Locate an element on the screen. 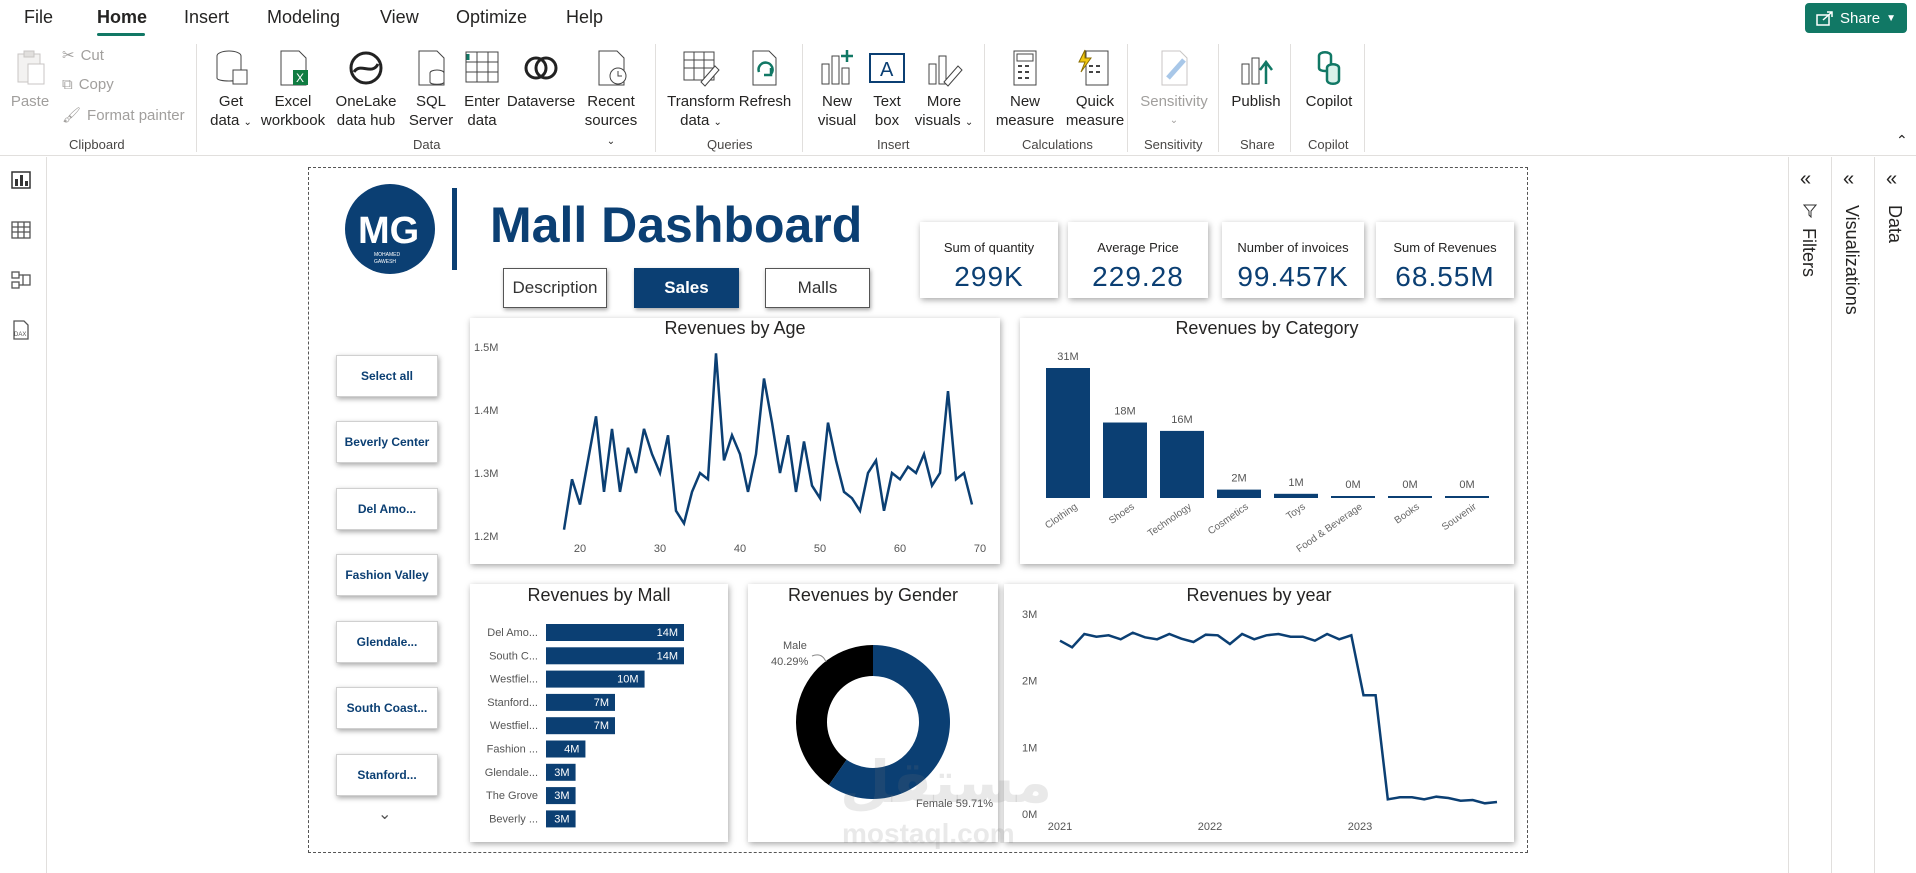 The image size is (1916, 873). calculations-group-label: Calculations is located at coordinates (1057, 144).